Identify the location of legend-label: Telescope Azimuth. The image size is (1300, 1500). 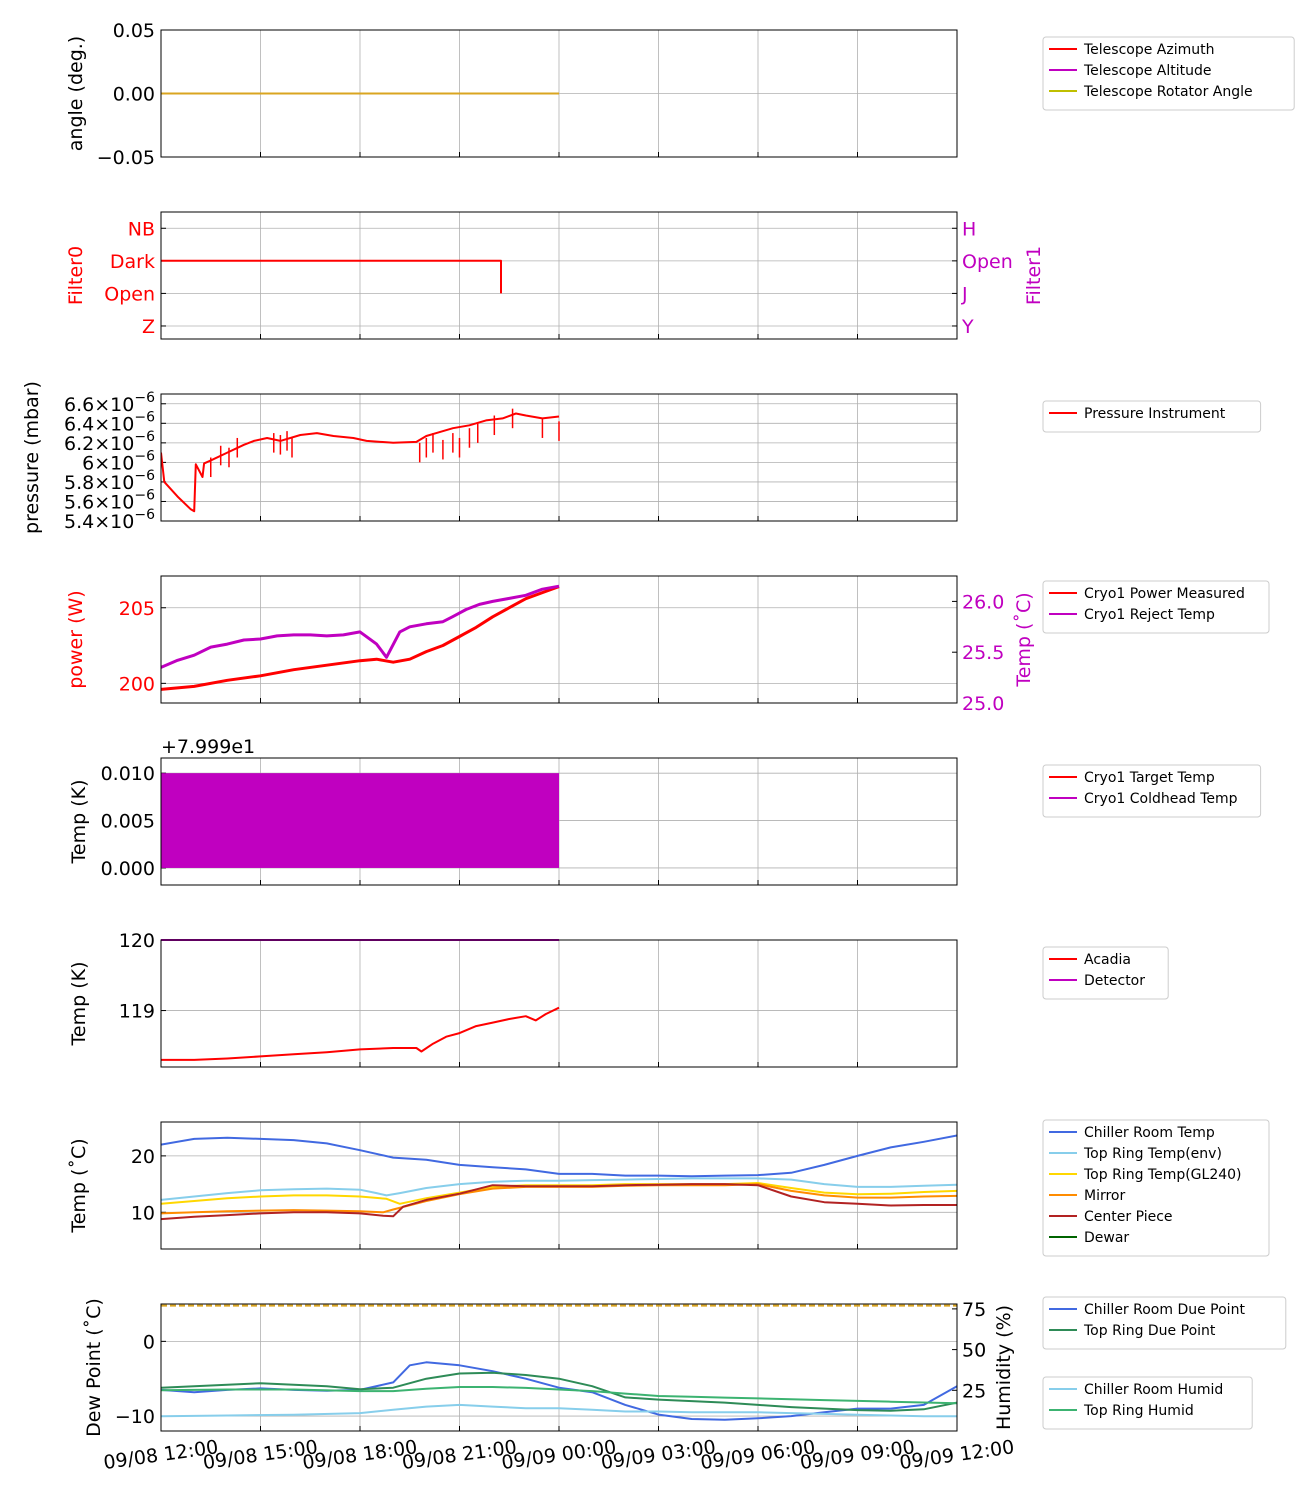
(1148, 50).